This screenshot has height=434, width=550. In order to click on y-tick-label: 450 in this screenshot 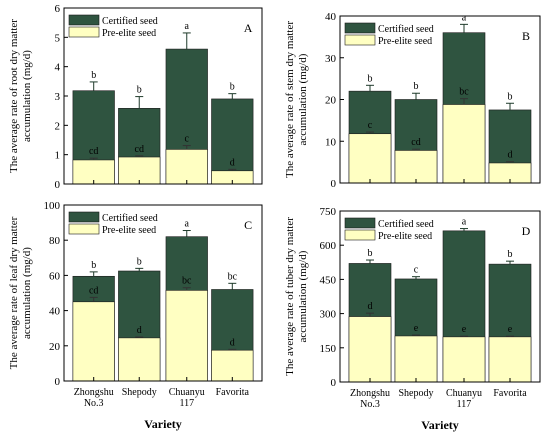, I will do `click(328, 280)`.